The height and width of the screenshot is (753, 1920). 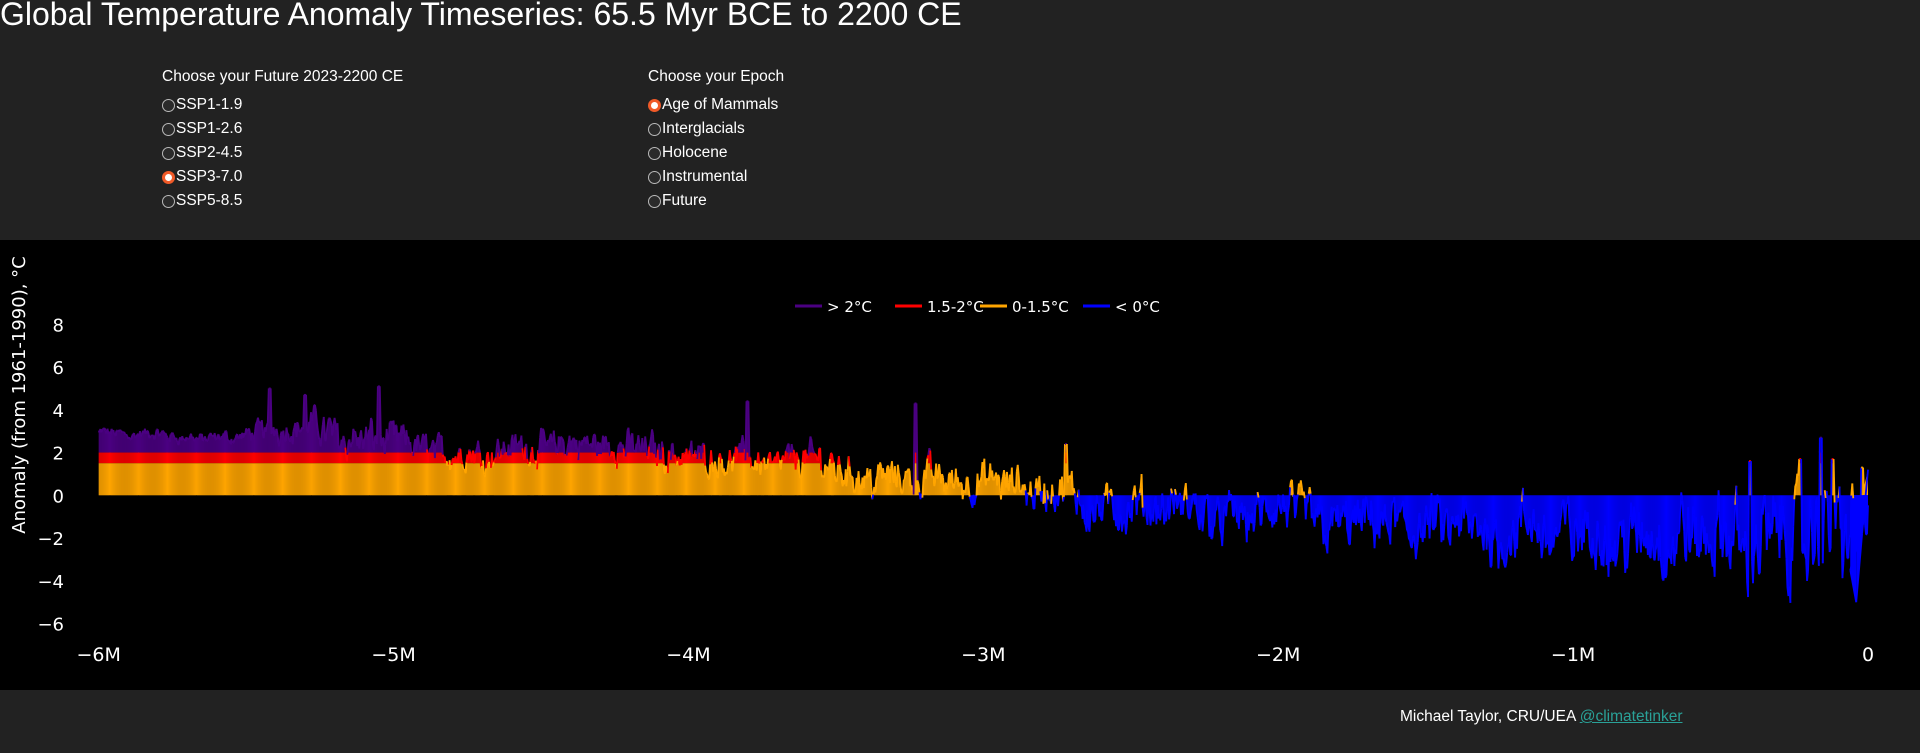 What do you see at coordinates (282, 153) in the screenshot?
I see `future-option: SSP2-4.5` at bounding box center [282, 153].